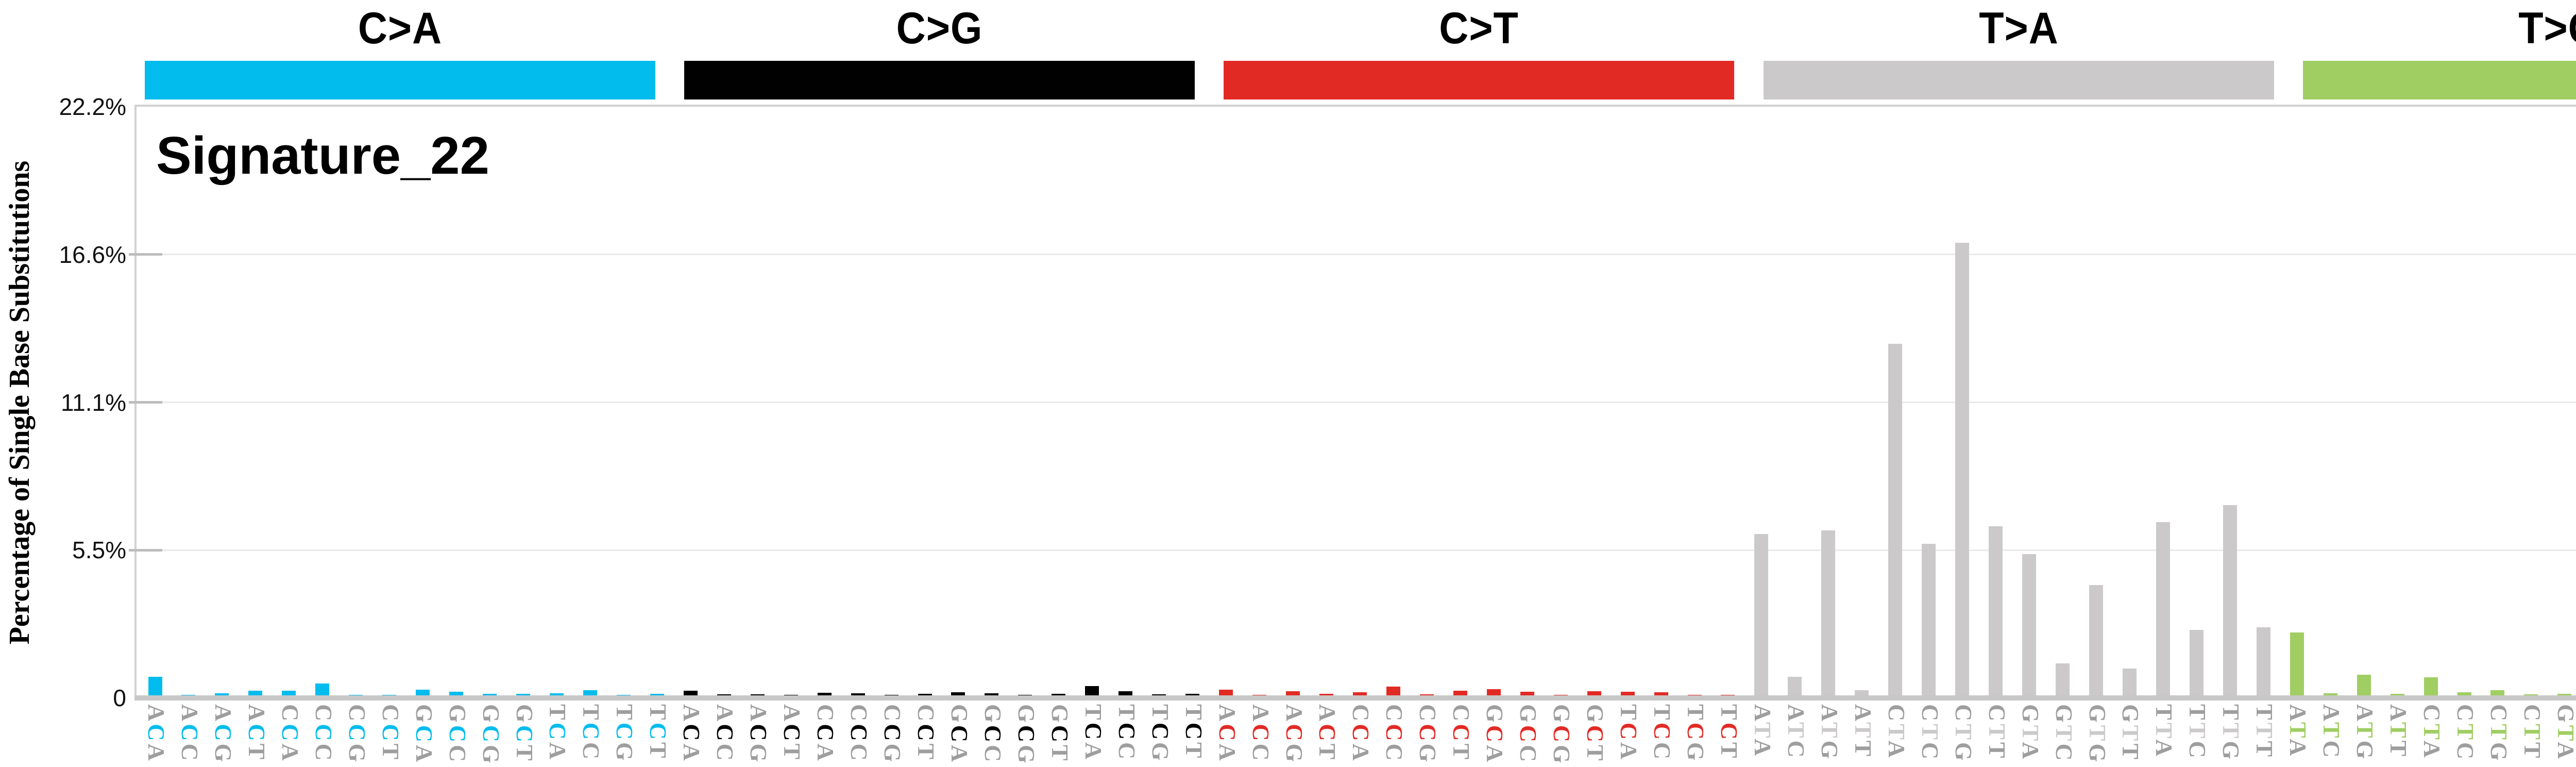 The width and height of the screenshot is (2576, 767). What do you see at coordinates (2465, 733) in the screenshot?
I see `x-label-CTC-TtoC: CTC` at bounding box center [2465, 733].